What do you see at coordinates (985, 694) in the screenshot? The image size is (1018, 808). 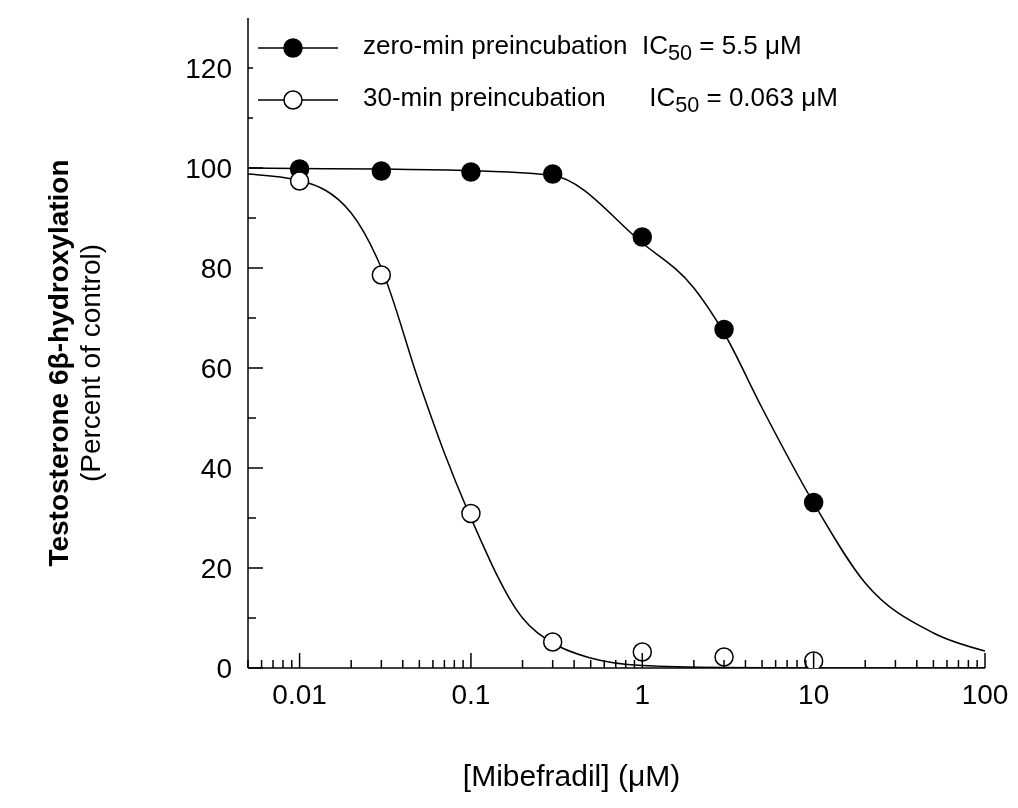 I see `x-tick-label: 100` at bounding box center [985, 694].